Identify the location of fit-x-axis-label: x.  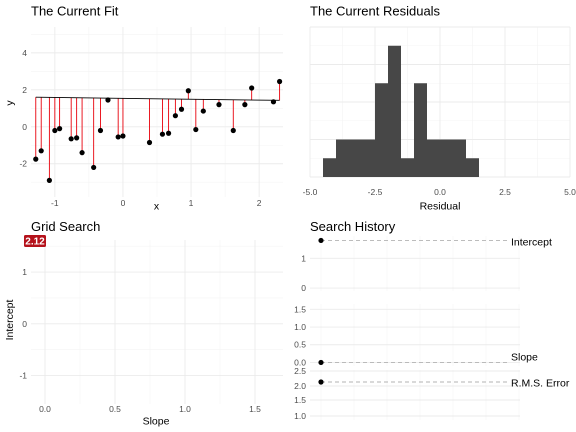
(157, 207).